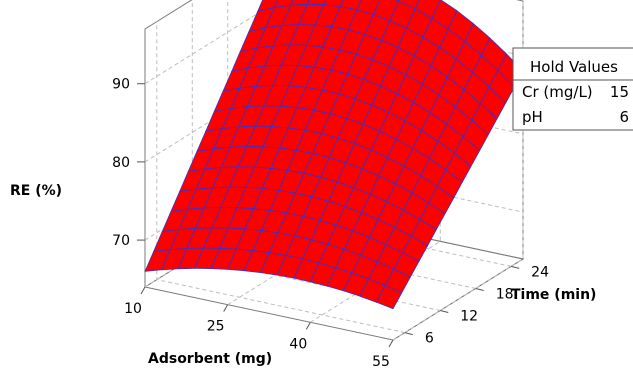  Describe the element at coordinates (216, 327) in the screenshot. I see `x-tick-label: 25` at that location.